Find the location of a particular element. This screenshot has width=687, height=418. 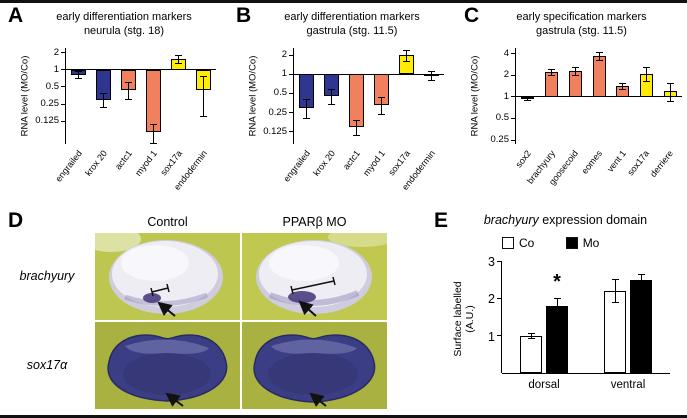

legend-co-label: Co is located at coordinates (527, 243).